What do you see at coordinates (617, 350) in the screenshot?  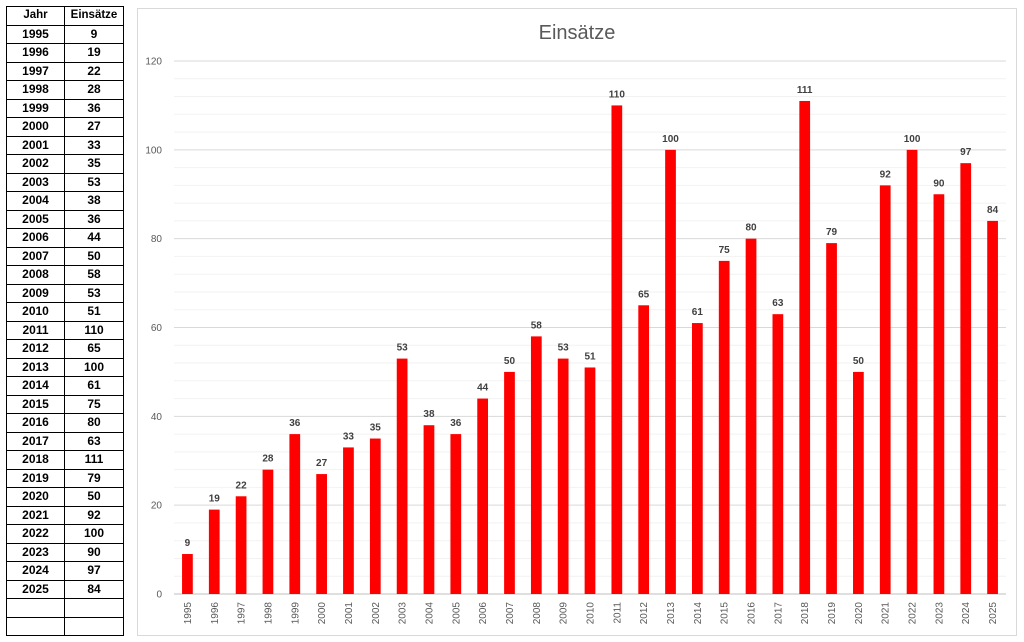 I see `bar-2011` at bounding box center [617, 350].